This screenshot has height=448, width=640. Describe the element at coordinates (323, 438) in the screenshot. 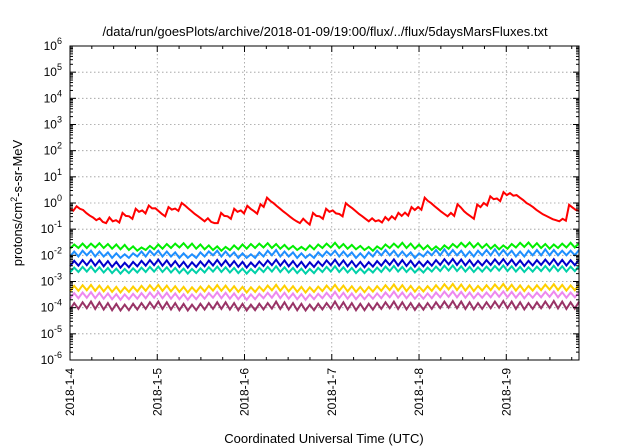

I see `x-axis-label: Coordinated Universal Time (UTC)` at that location.